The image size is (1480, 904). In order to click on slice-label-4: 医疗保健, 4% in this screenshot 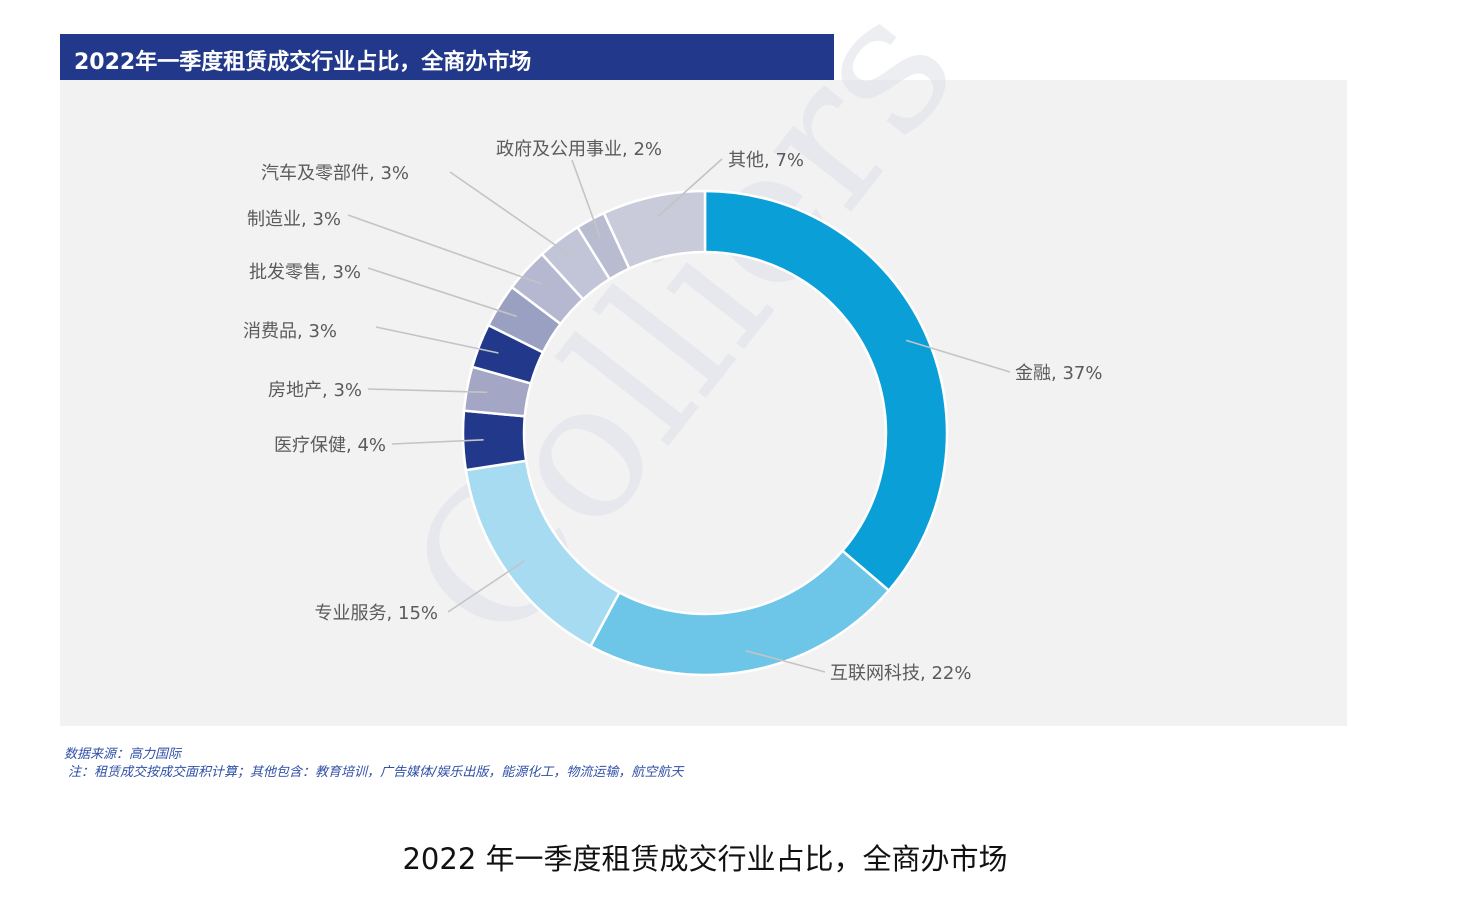, I will do `click(330, 445)`.